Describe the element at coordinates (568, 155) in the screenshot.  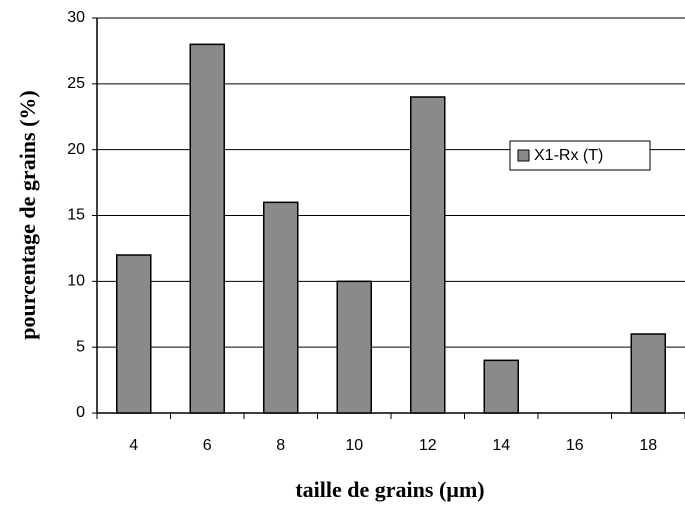
I see `legend-label: X1-Rx (T)` at that location.